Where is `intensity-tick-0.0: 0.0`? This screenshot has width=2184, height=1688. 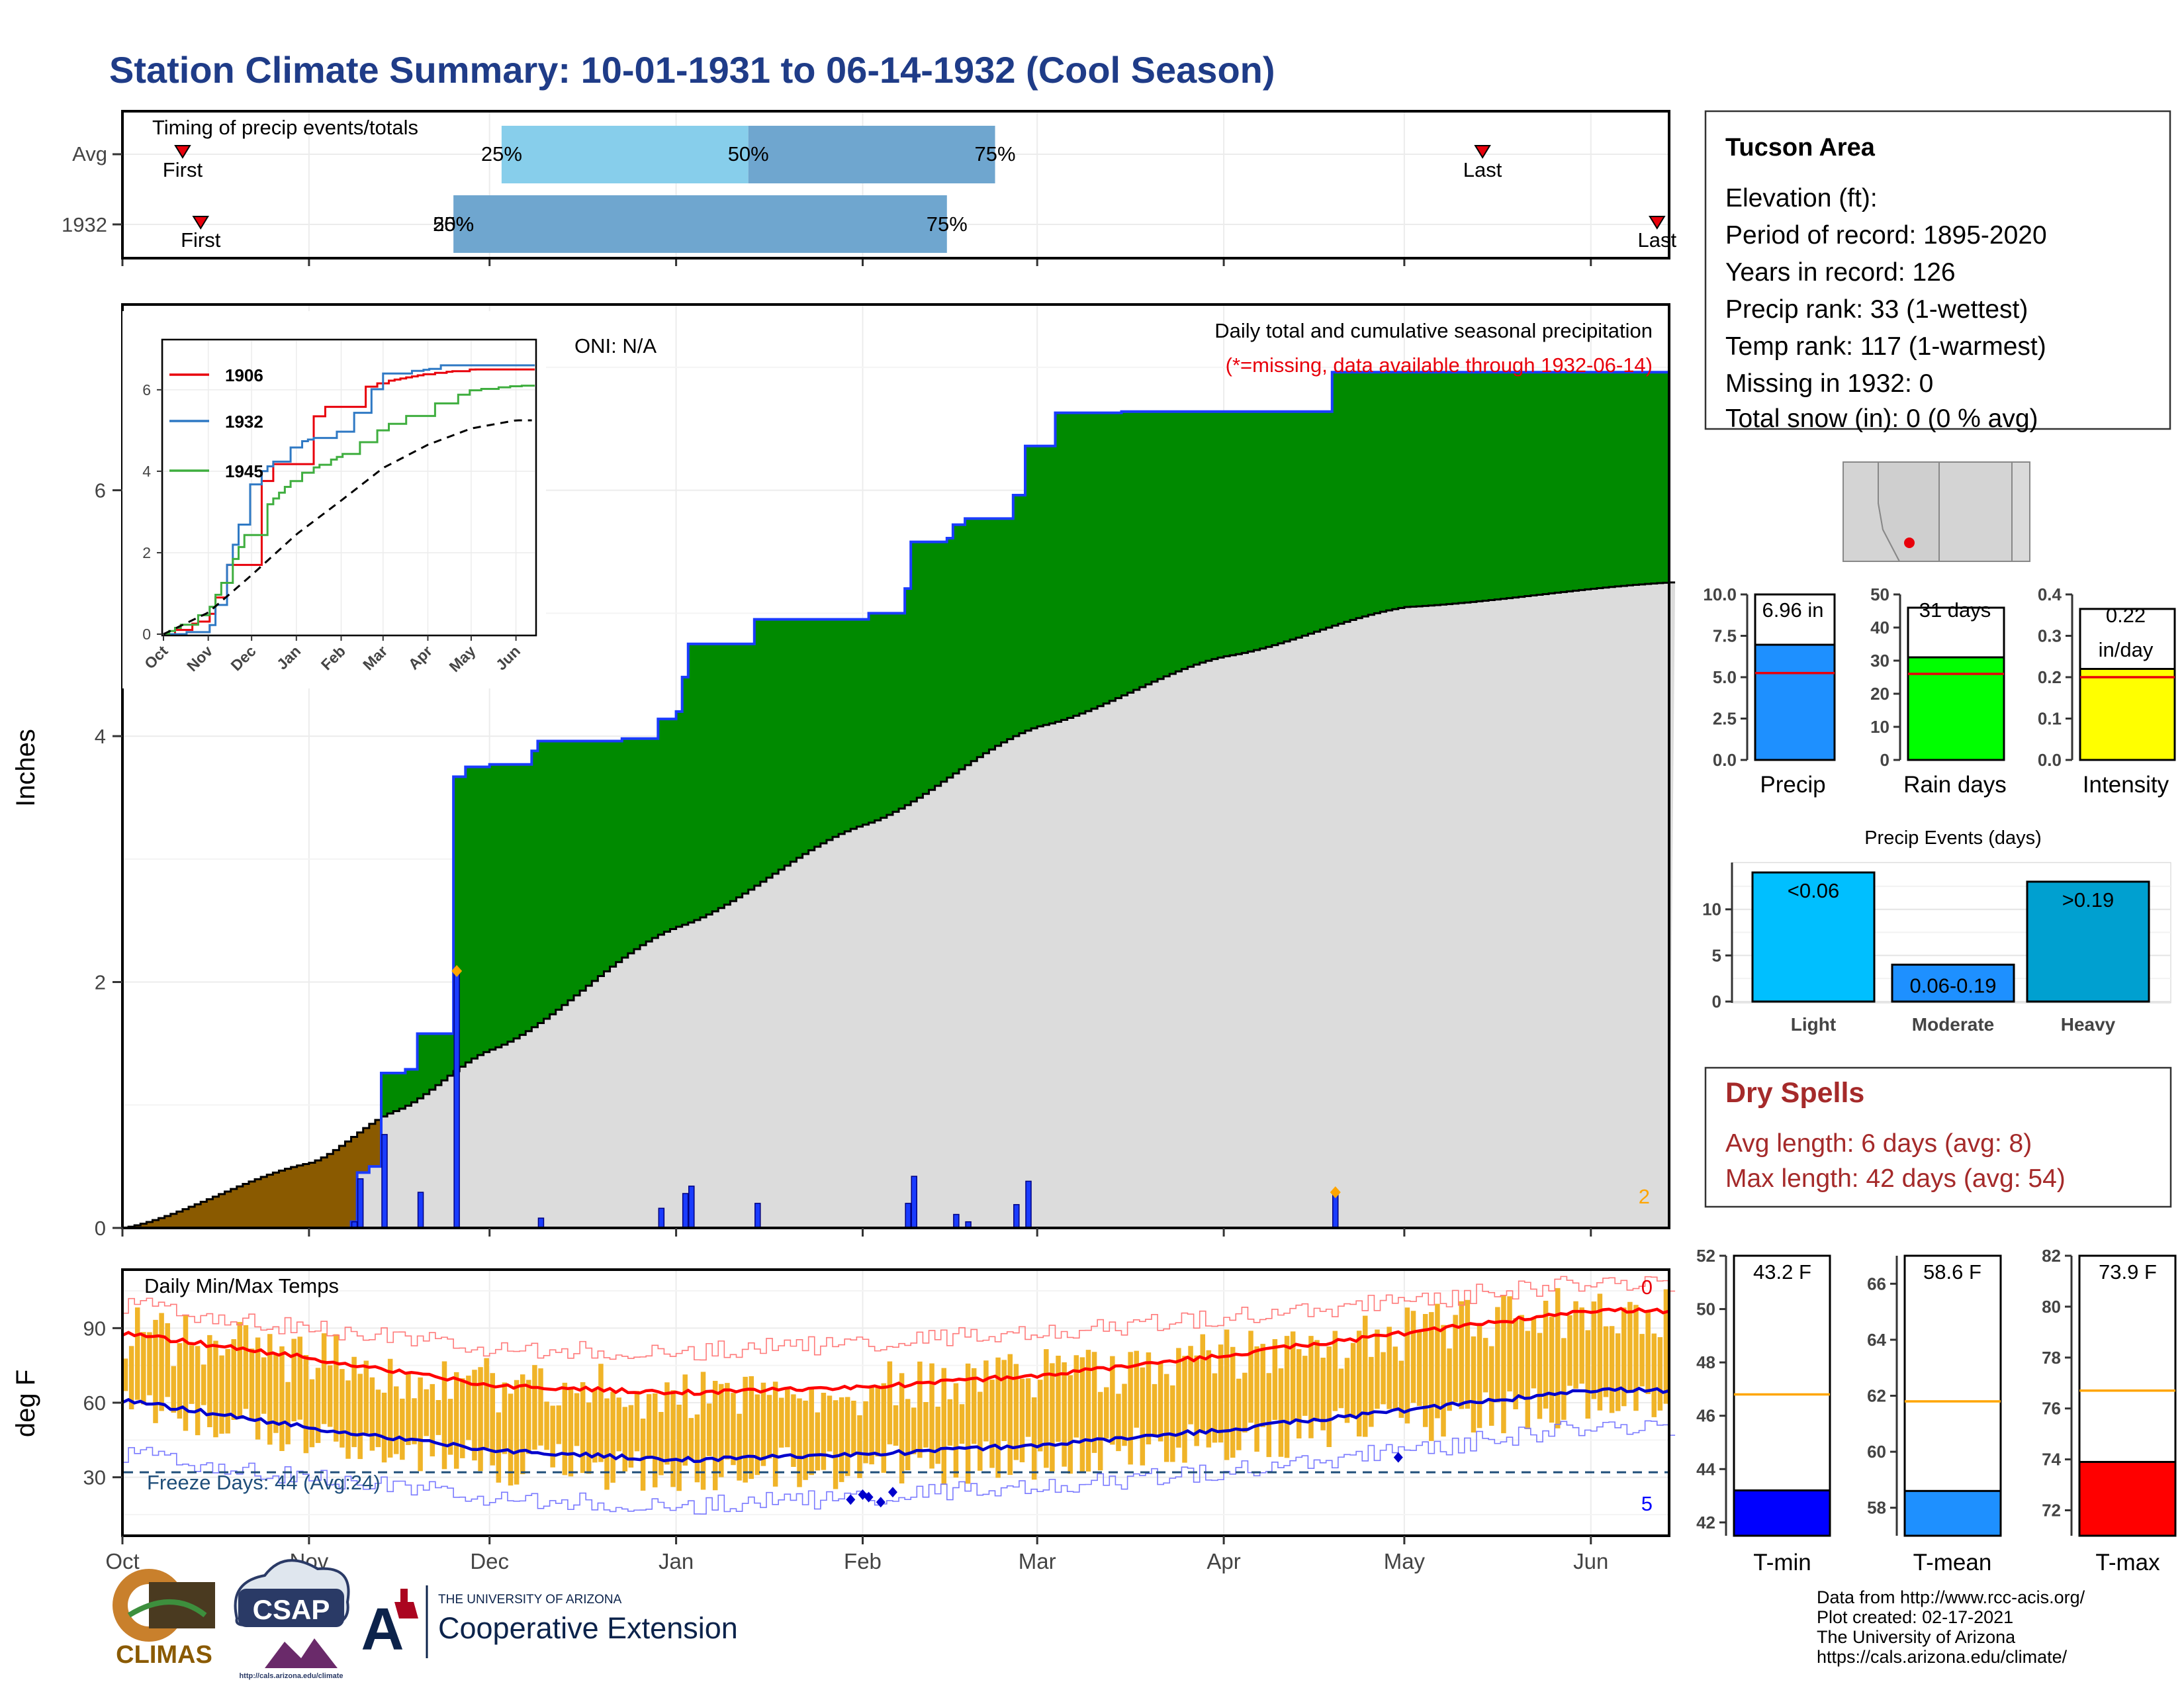 intensity-tick-0.0: 0.0 is located at coordinates (2050, 760).